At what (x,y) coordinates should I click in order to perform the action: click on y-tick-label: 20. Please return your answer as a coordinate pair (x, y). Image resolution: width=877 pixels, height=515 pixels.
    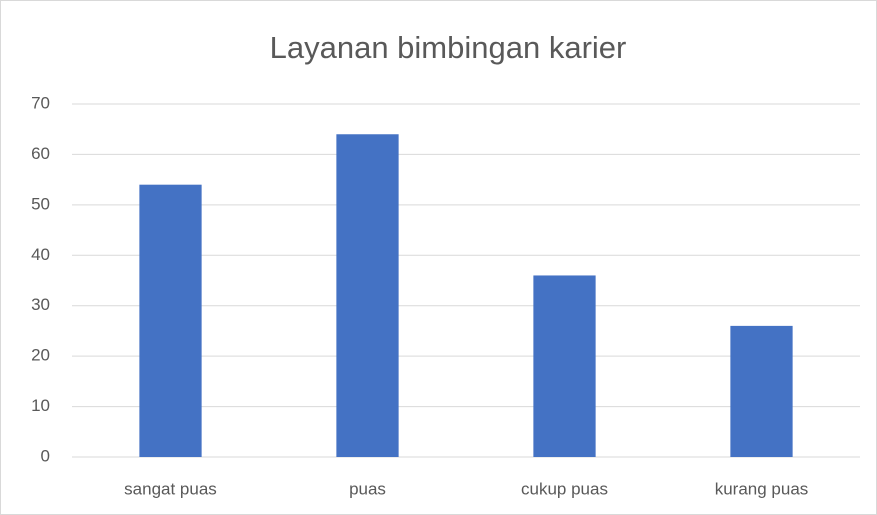
    Looking at the image, I should click on (40, 355).